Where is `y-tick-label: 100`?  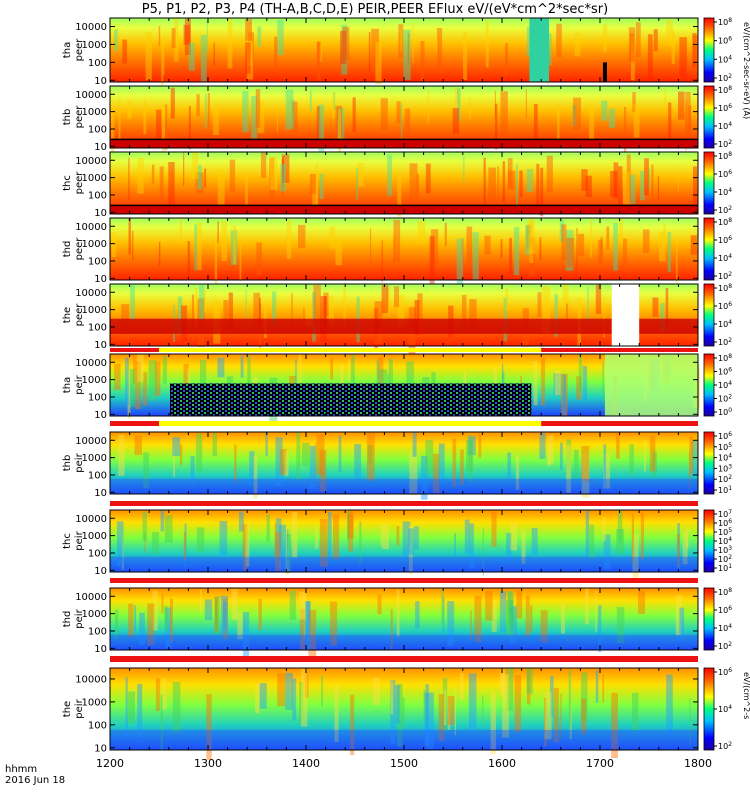
y-tick-label: 100 is located at coordinates (97, 553).